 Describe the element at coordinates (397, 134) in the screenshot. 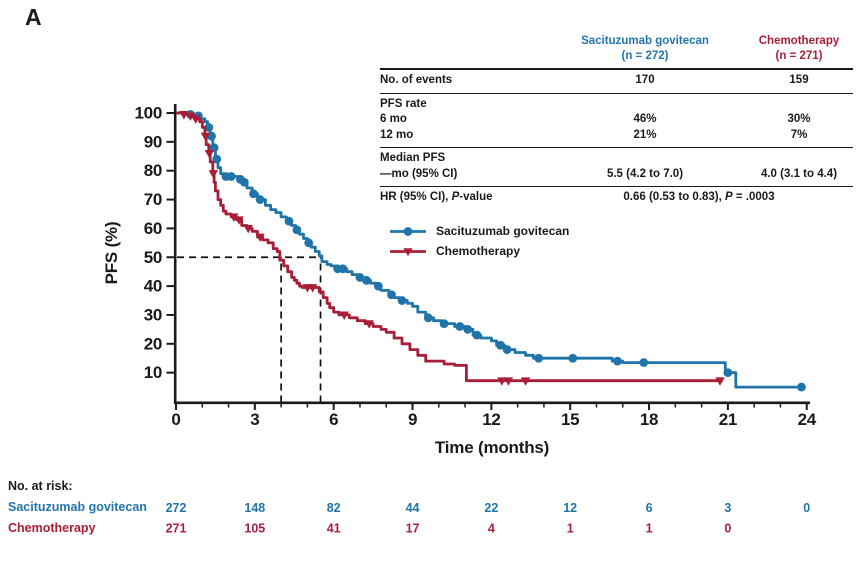

I see `pfs-12mo-label: 12 mo` at that location.